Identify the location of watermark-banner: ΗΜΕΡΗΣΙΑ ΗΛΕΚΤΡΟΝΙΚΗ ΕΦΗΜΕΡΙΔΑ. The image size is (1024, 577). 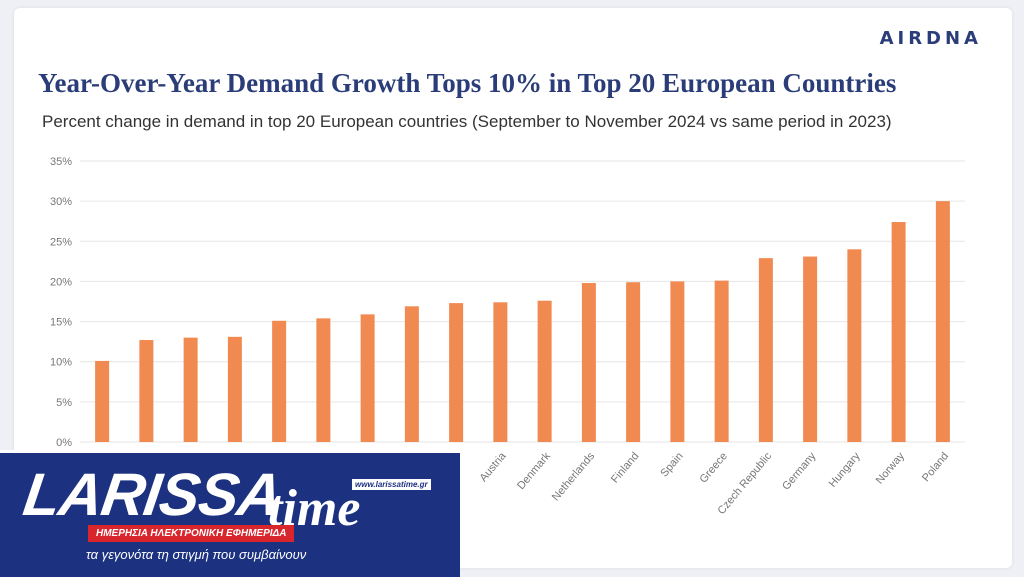
(191, 533).